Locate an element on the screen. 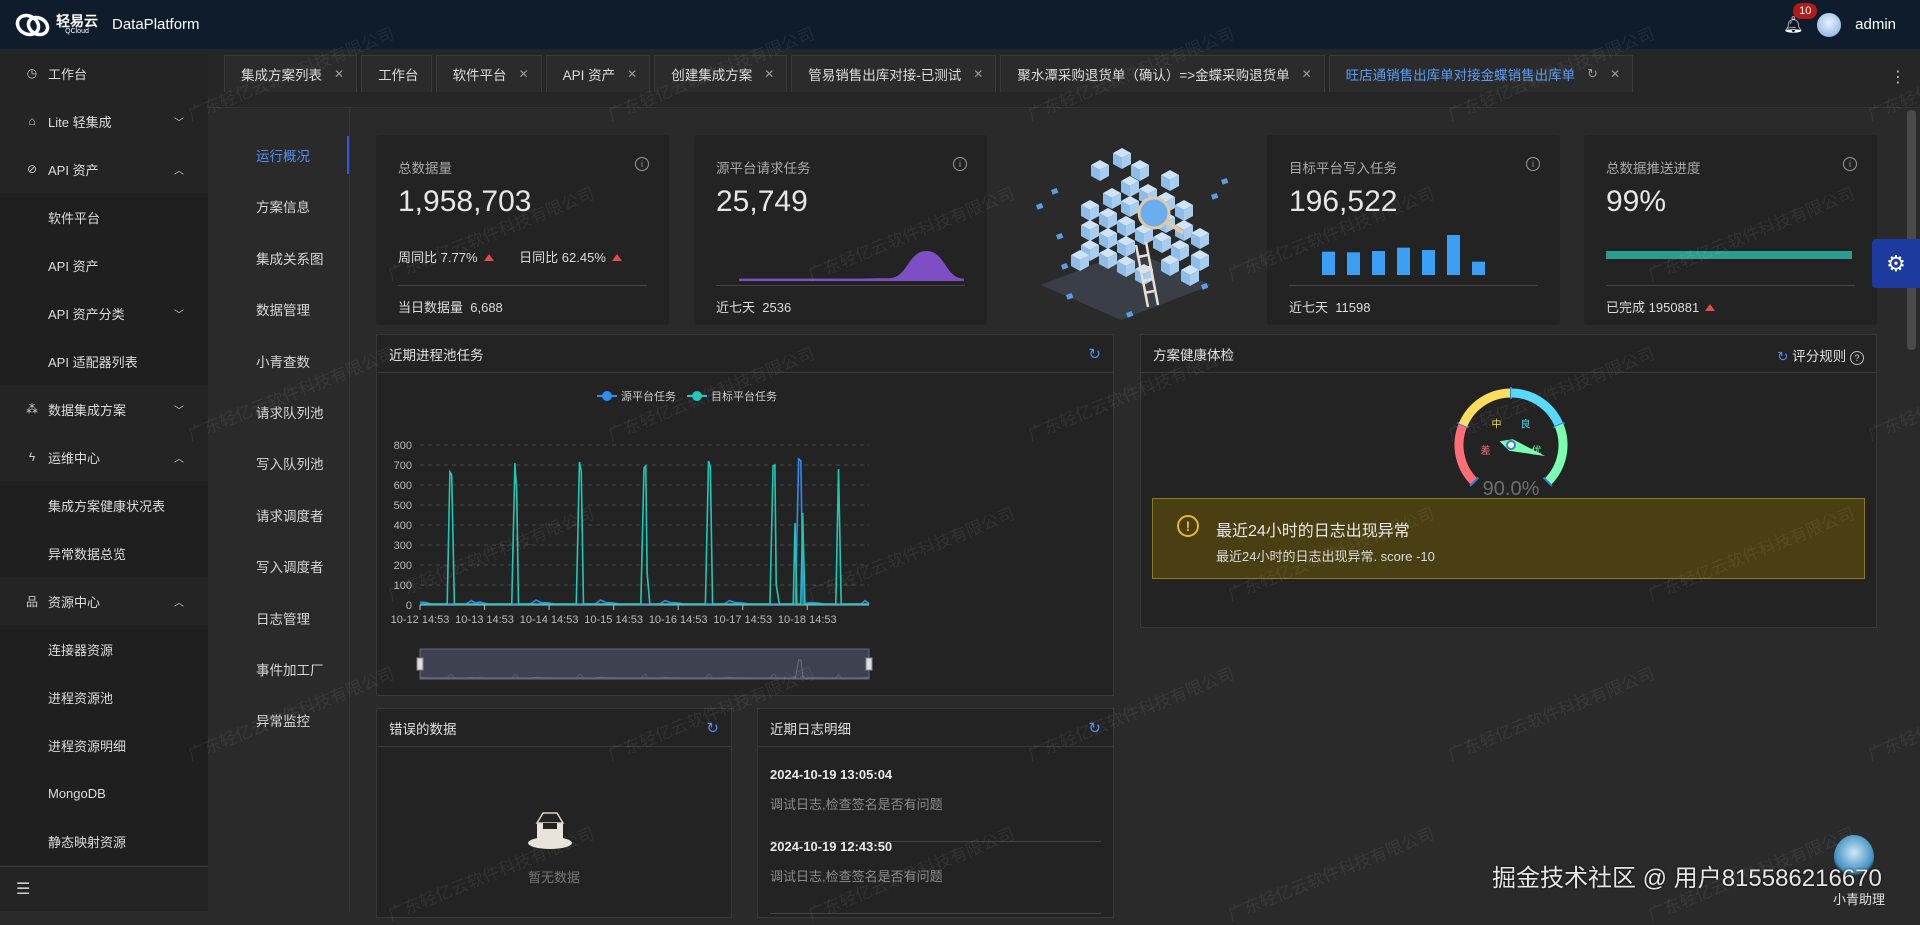 Image resolution: width=1920 pixels, height=925 pixels. collapse-sidebar-button: ☰ is located at coordinates (104, 888).